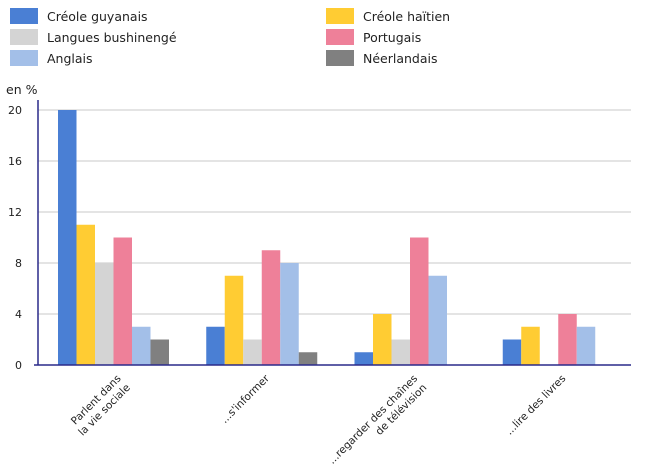 Image resolution: width=646 pixels, height=473 pixels. I want to click on legend-item: Langues bushinengé, so click(93, 37).